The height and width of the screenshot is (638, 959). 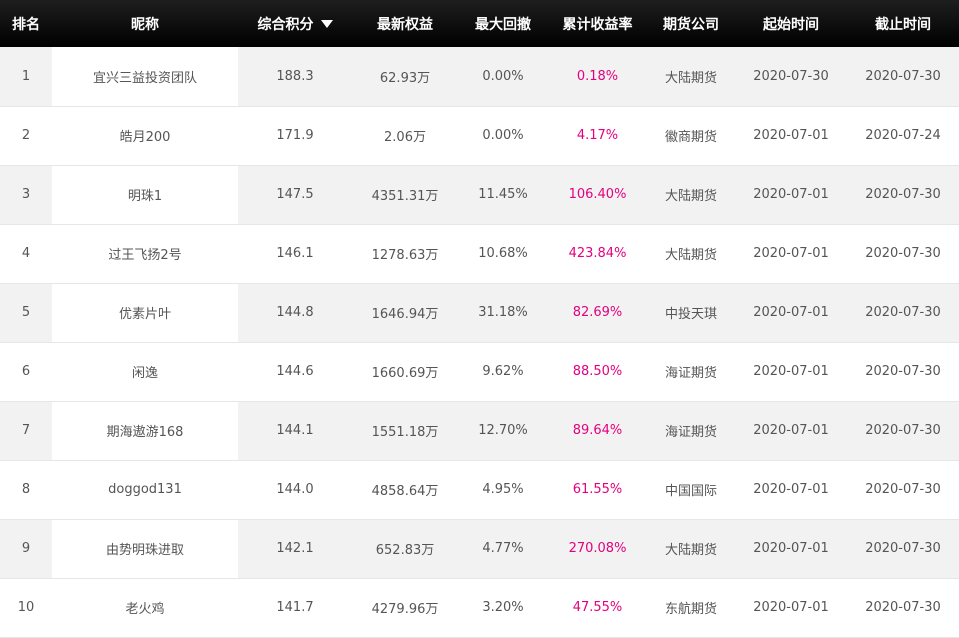 I want to click on rank-cell: 10, so click(x=26, y=607).